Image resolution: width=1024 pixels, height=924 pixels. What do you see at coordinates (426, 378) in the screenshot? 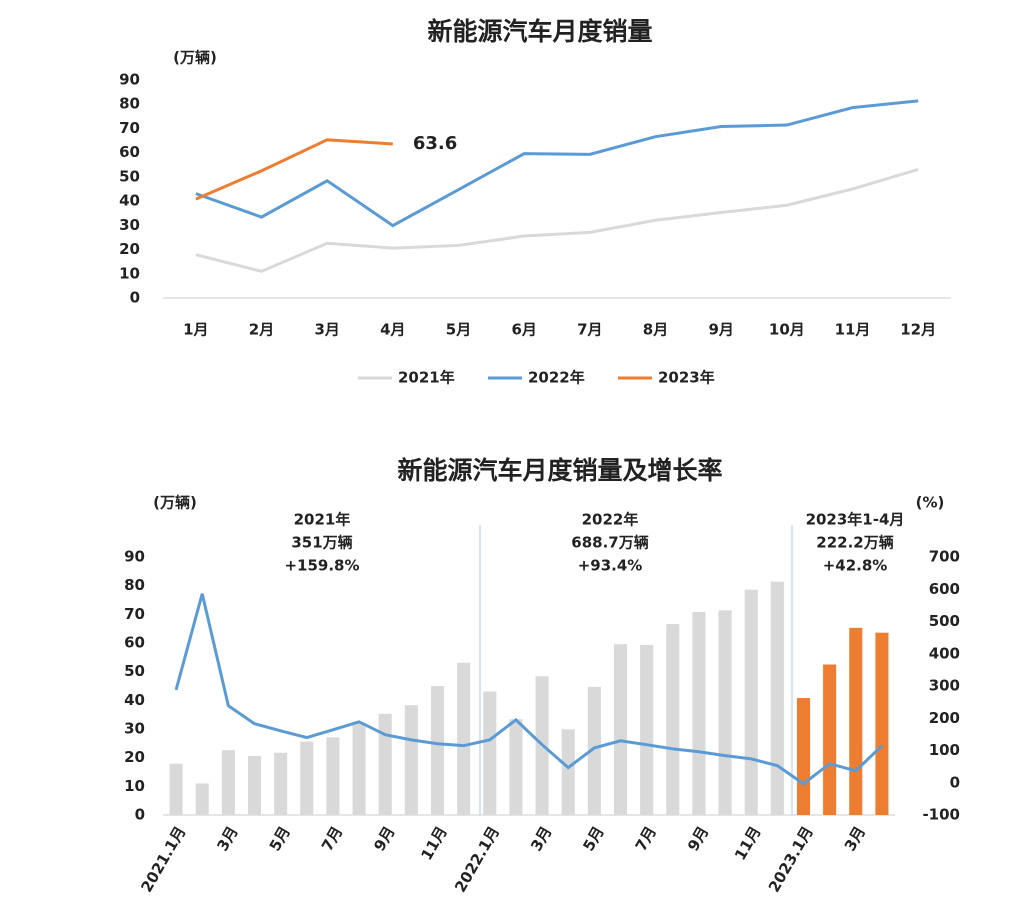
I see `legend-label: 2021年` at bounding box center [426, 378].